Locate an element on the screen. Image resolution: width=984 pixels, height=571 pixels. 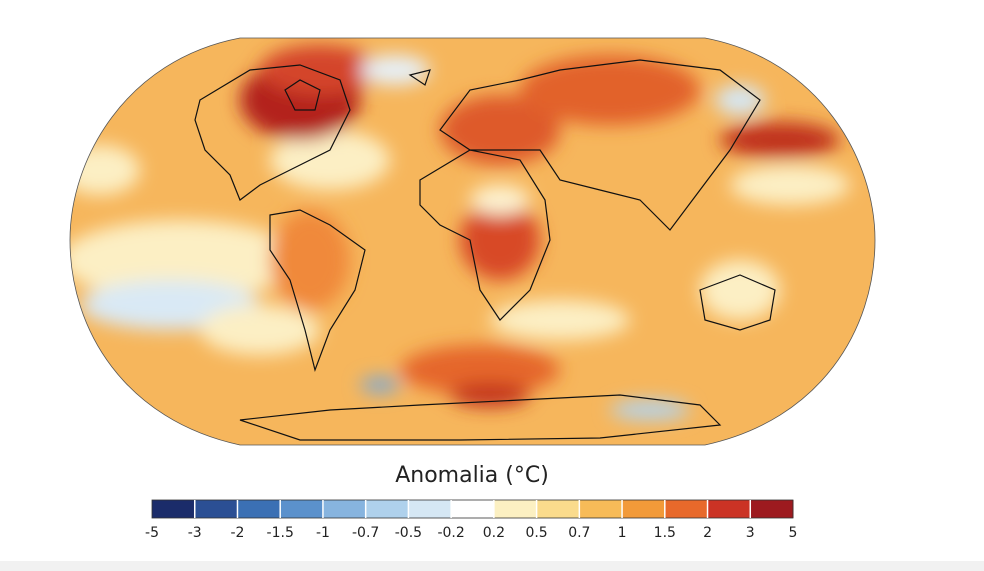
tick-label: -0.7 is located at coordinates (365, 533).